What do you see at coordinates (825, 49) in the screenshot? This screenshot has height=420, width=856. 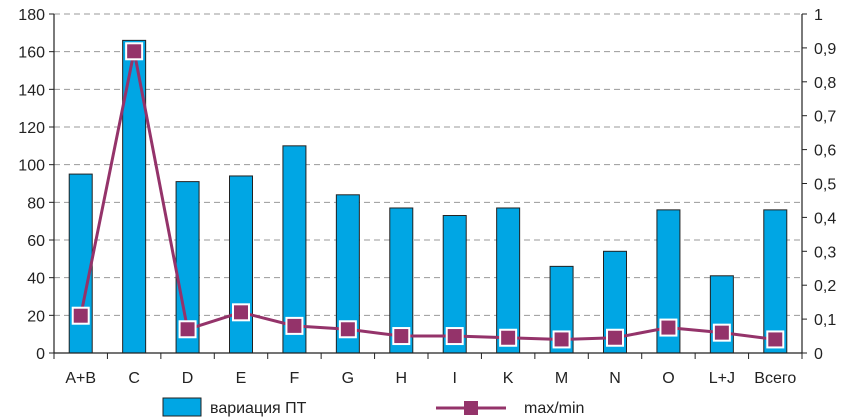 I see `y2-tick-label: 0,9` at bounding box center [825, 49].